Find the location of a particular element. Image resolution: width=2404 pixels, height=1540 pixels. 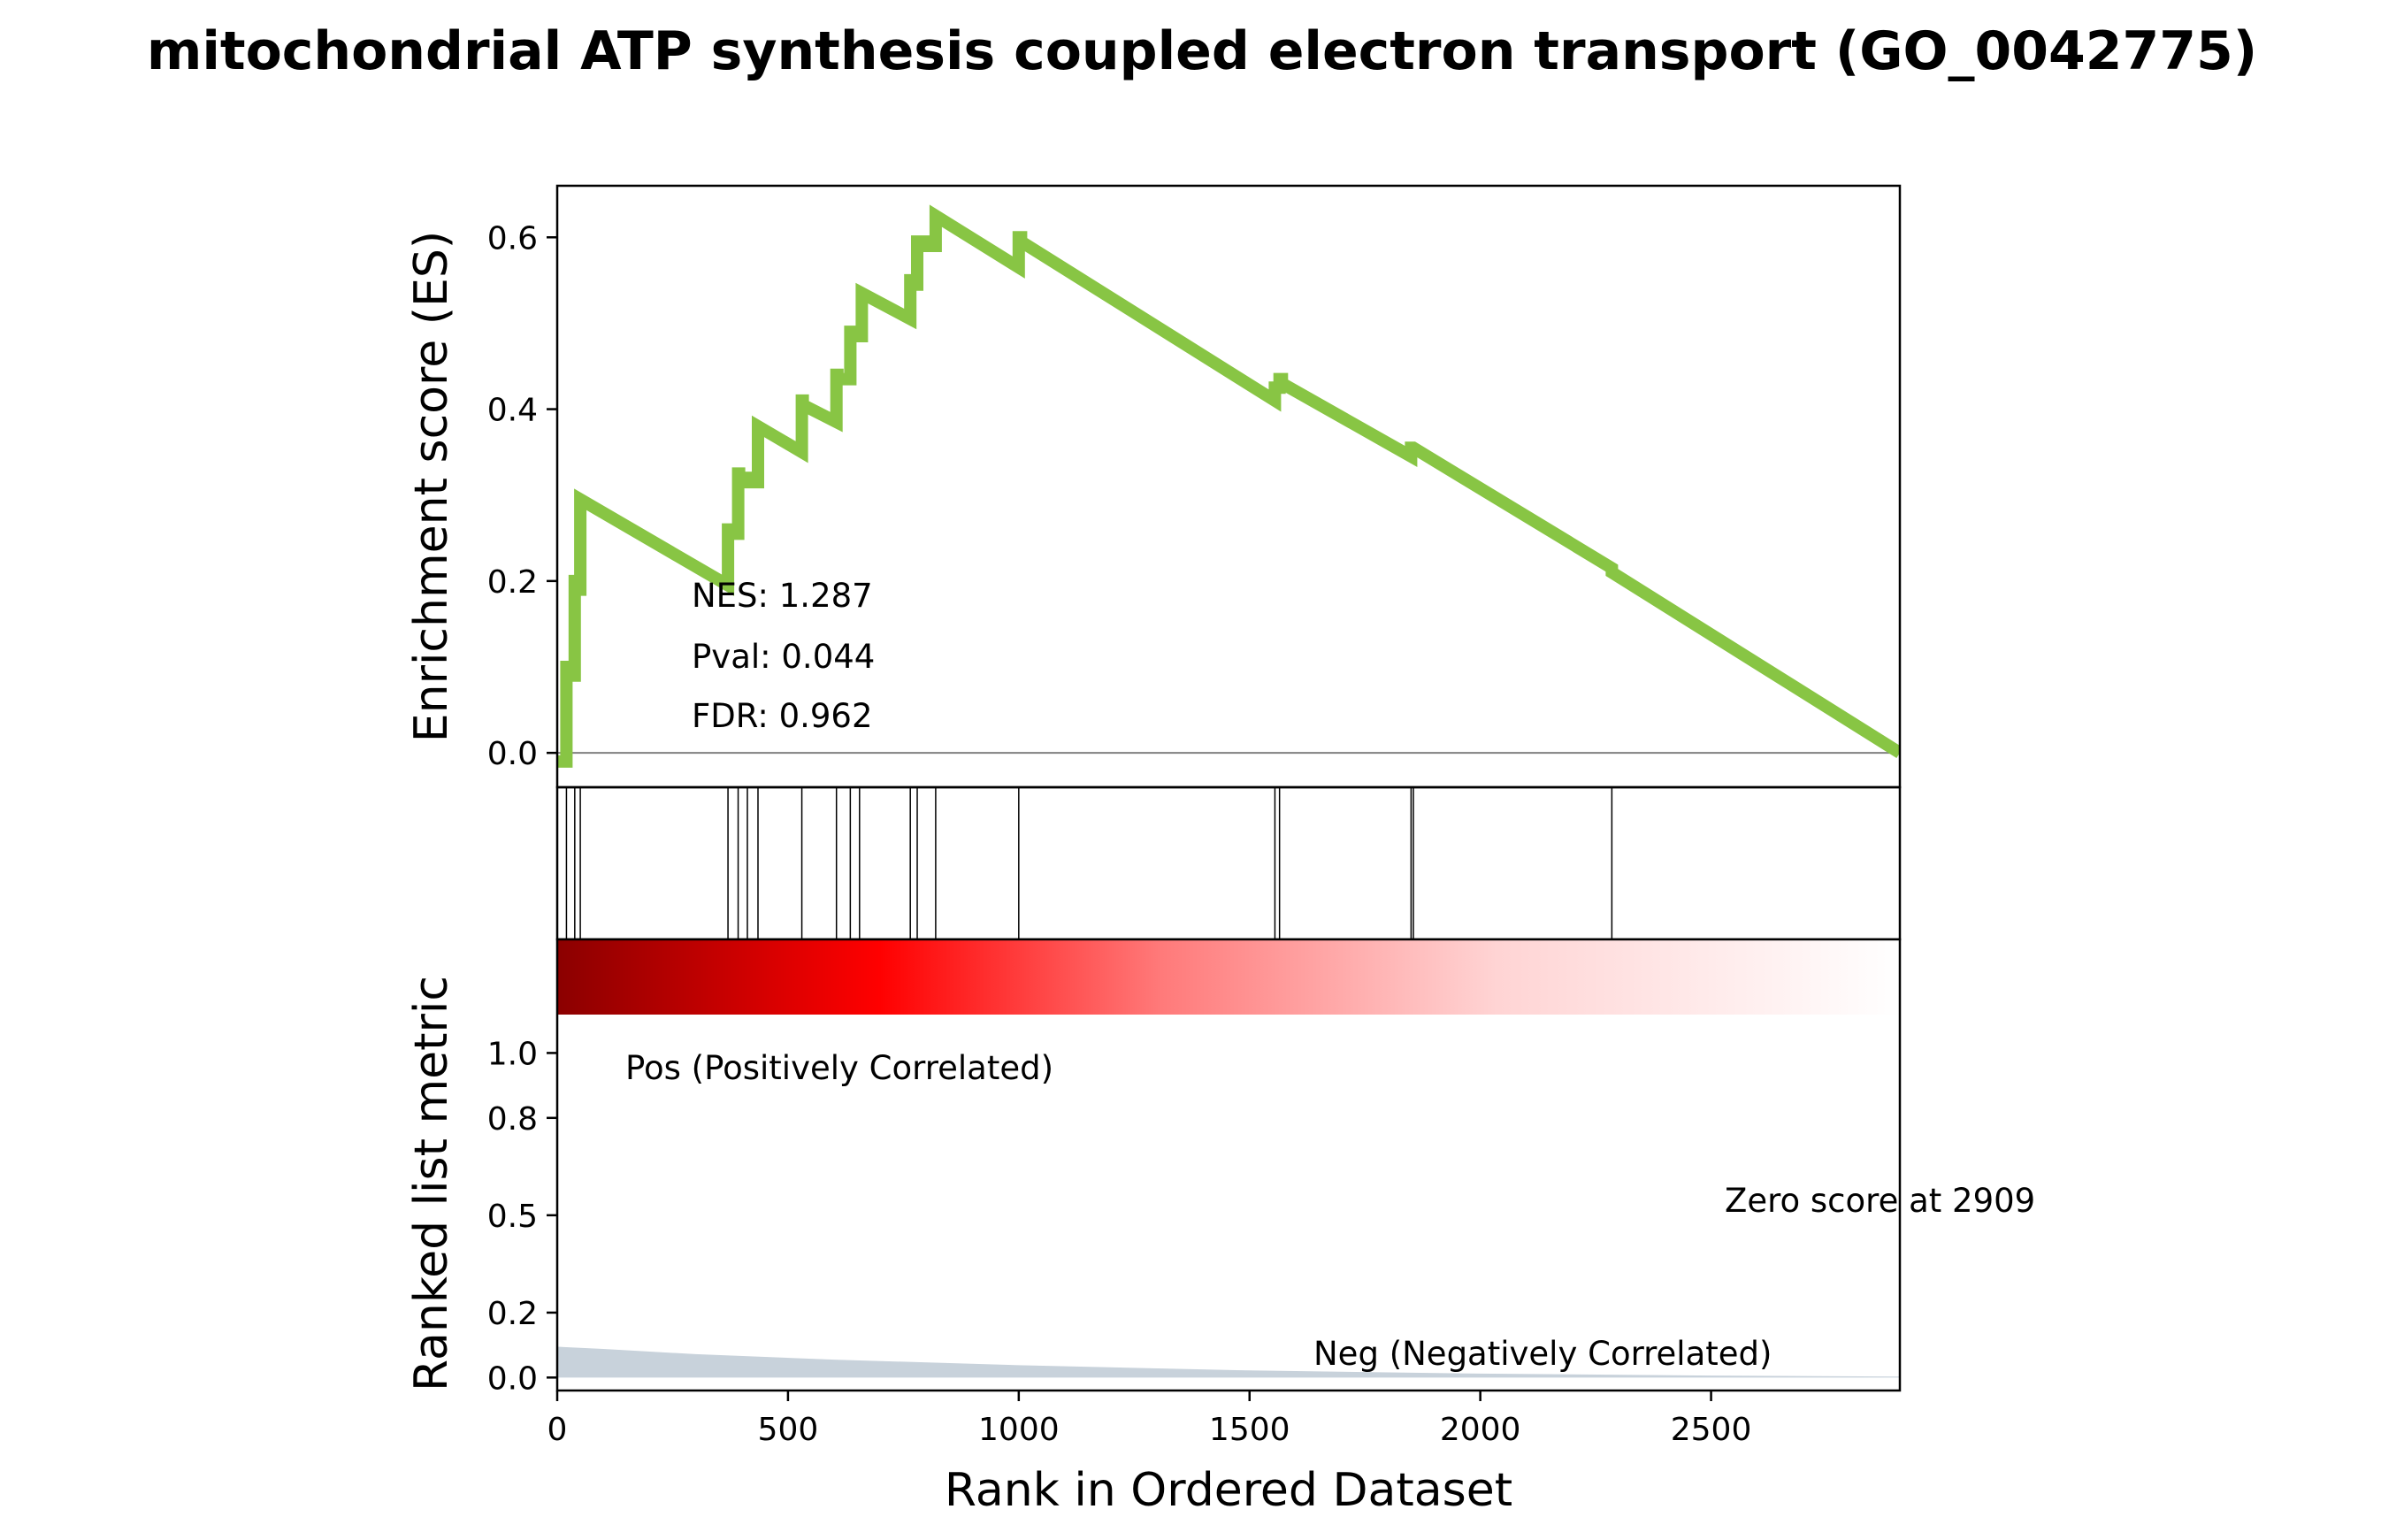

metric-y-tick-label: 0.2 is located at coordinates (513, 1314).